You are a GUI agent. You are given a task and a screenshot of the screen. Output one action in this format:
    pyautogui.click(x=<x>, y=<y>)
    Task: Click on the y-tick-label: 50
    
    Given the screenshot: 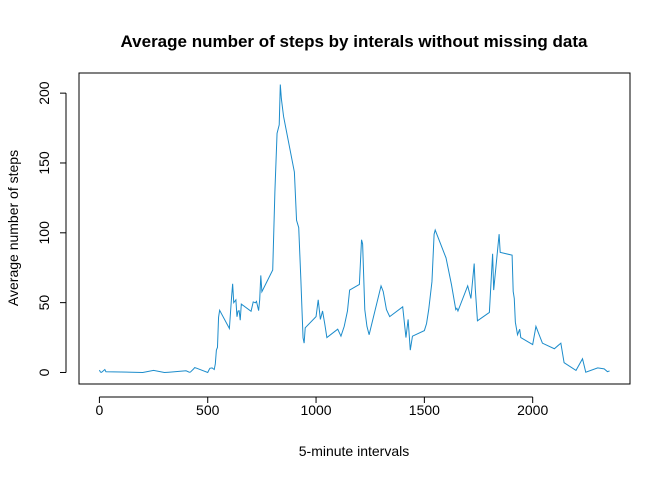 What is the action you would take?
    pyautogui.click(x=44, y=303)
    